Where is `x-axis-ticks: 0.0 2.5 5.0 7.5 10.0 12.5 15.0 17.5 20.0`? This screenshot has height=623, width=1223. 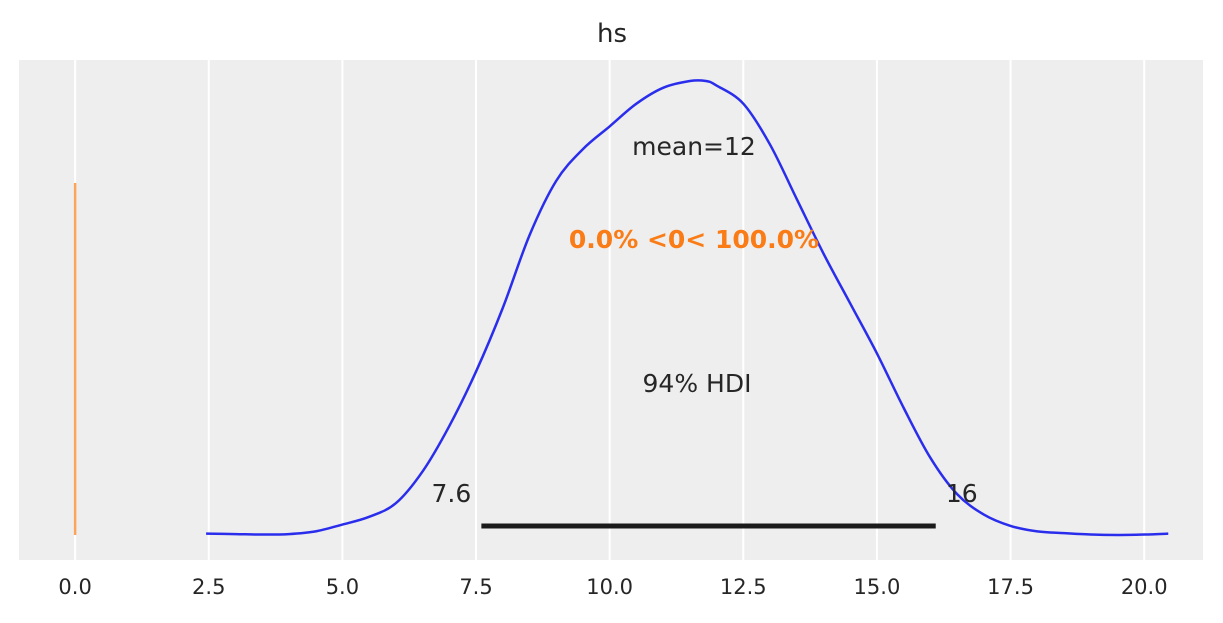 x-axis-ticks: 0.0 2.5 5.0 7.5 10.0 12.5 15.0 17.5 20.0 is located at coordinates (612, 587).